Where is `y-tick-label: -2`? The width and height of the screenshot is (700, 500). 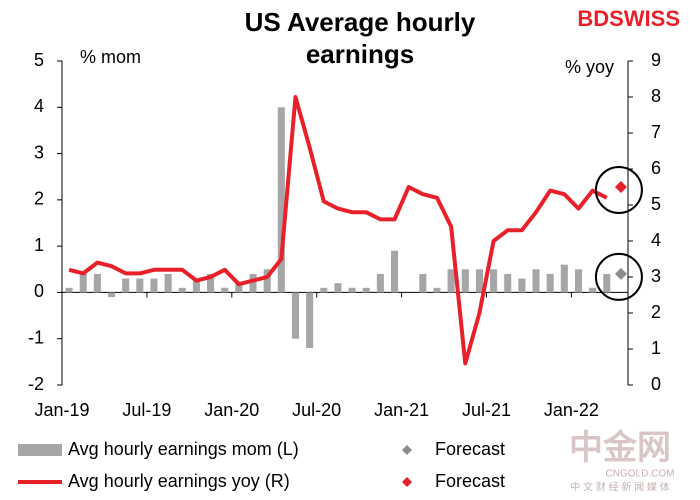 y-tick-label: -2 is located at coordinates (36, 384).